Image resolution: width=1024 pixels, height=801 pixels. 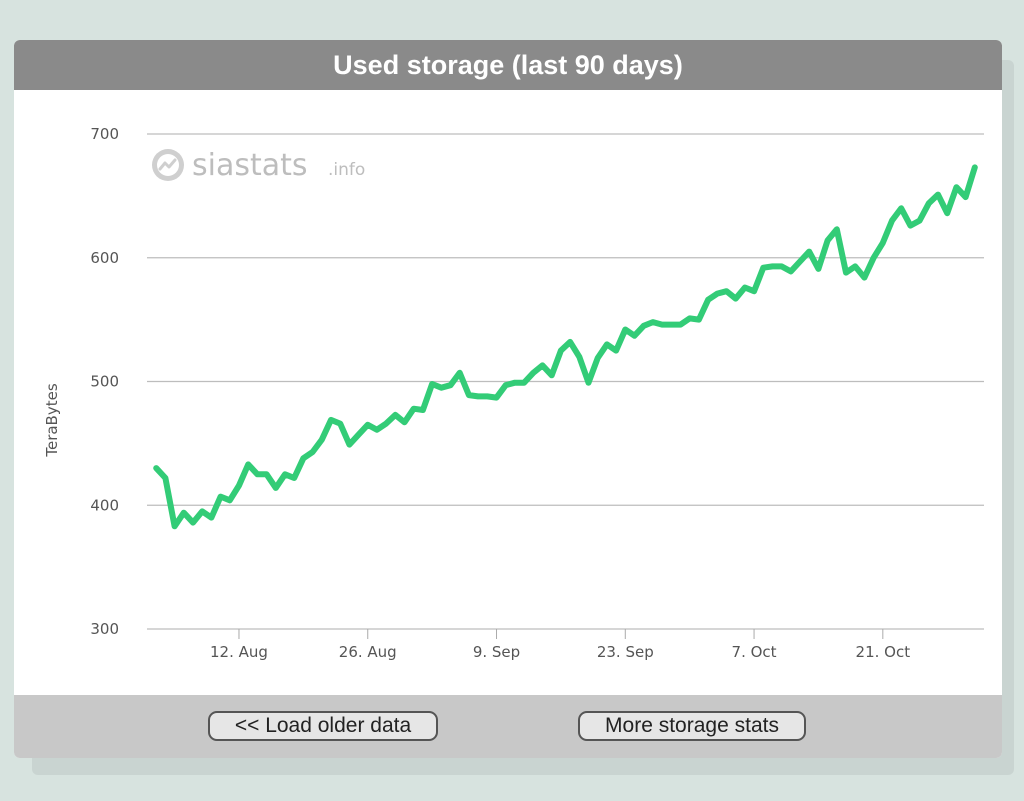 What do you see at coordinates (104, 505) in the screenshot?
I see `y-tick-label: 400` at bounding box center [104, 505].